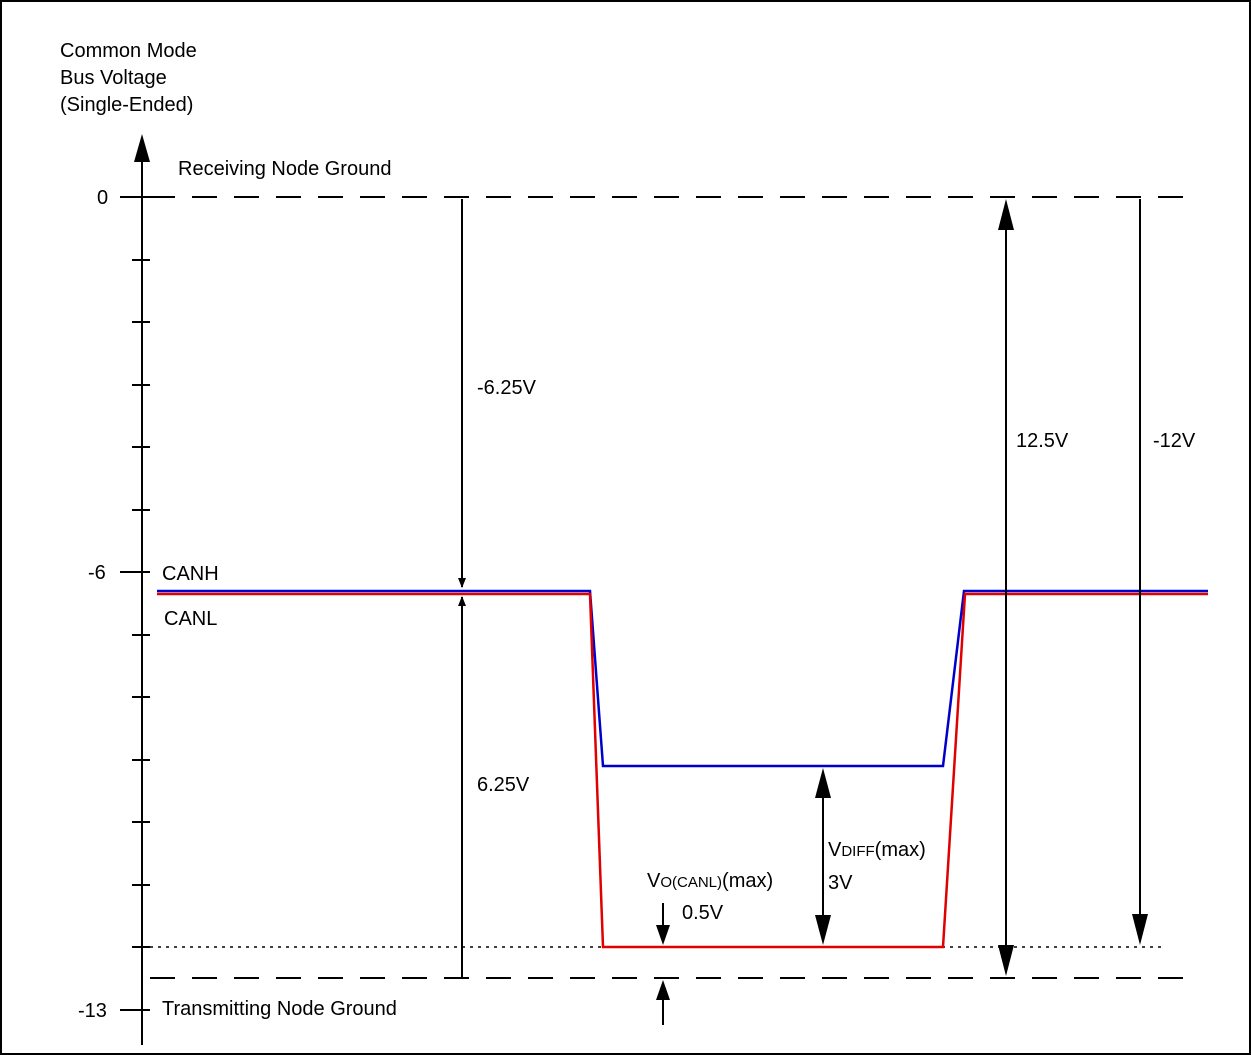  What do you see at coordinates (190, 619) in the screenshot?
I see `canl-label: CANL` at bounding box center [190, 619].